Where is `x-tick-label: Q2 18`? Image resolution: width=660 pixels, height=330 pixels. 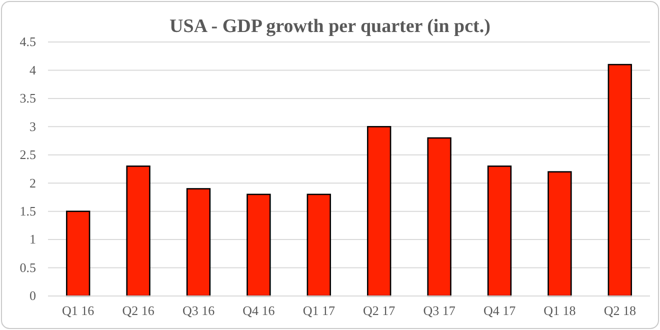 x-tick-label: Q2 18 is located at coordinates (620, 310).